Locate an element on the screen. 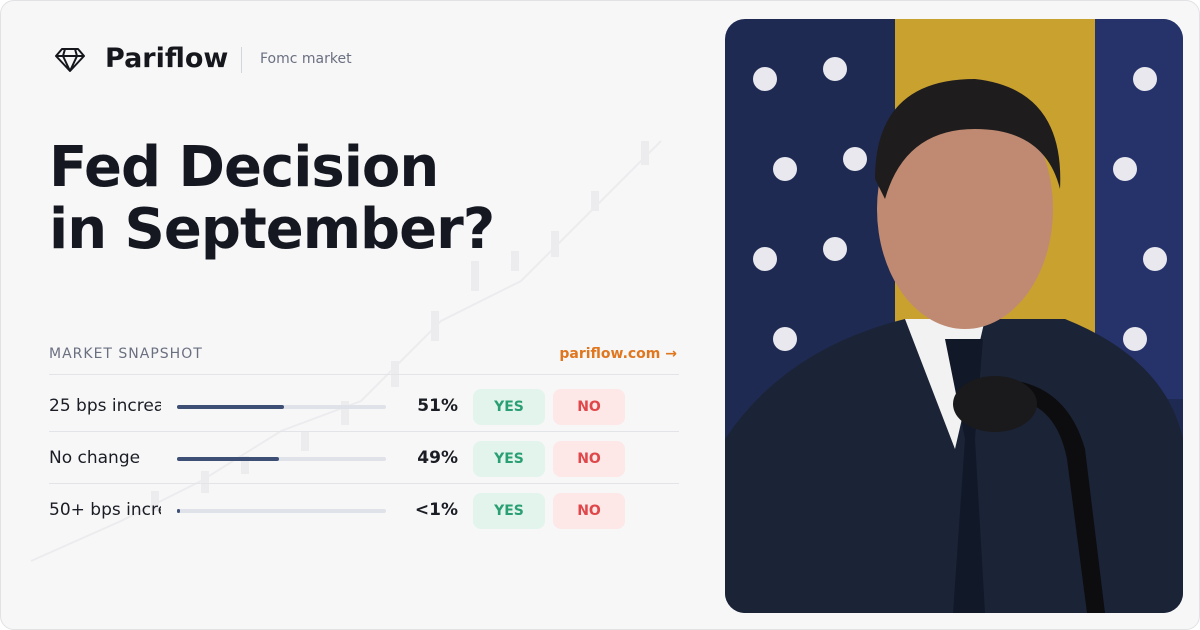 The height and width of the screenshot is (630, 1200). probability: <1% is located at coordinates (436, 510).